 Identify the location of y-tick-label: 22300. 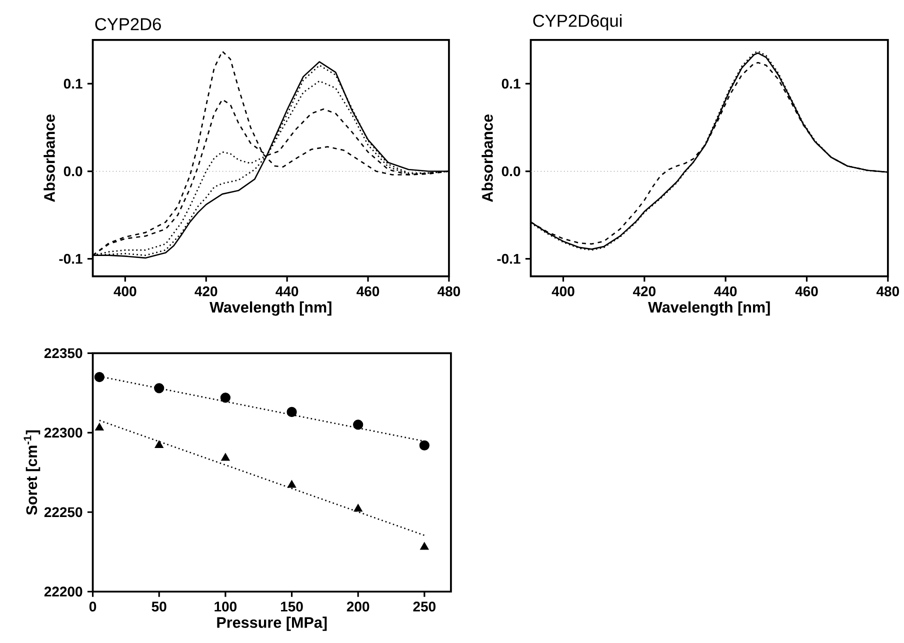
(63, 433).